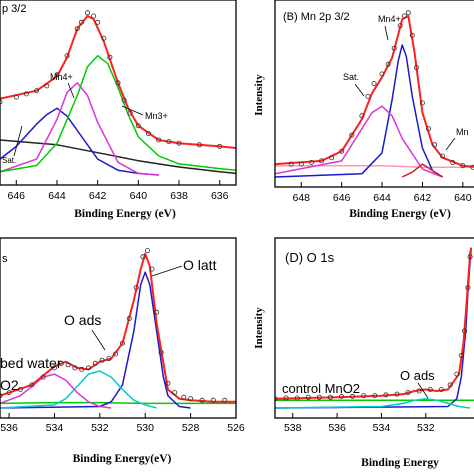 Image resolution: width=474 pixels, height=474 pixels. What do you see at coordinates (56, 391) in the screenshot?
I see `panel-c-series-3-component` at bounding box center [56, 391].